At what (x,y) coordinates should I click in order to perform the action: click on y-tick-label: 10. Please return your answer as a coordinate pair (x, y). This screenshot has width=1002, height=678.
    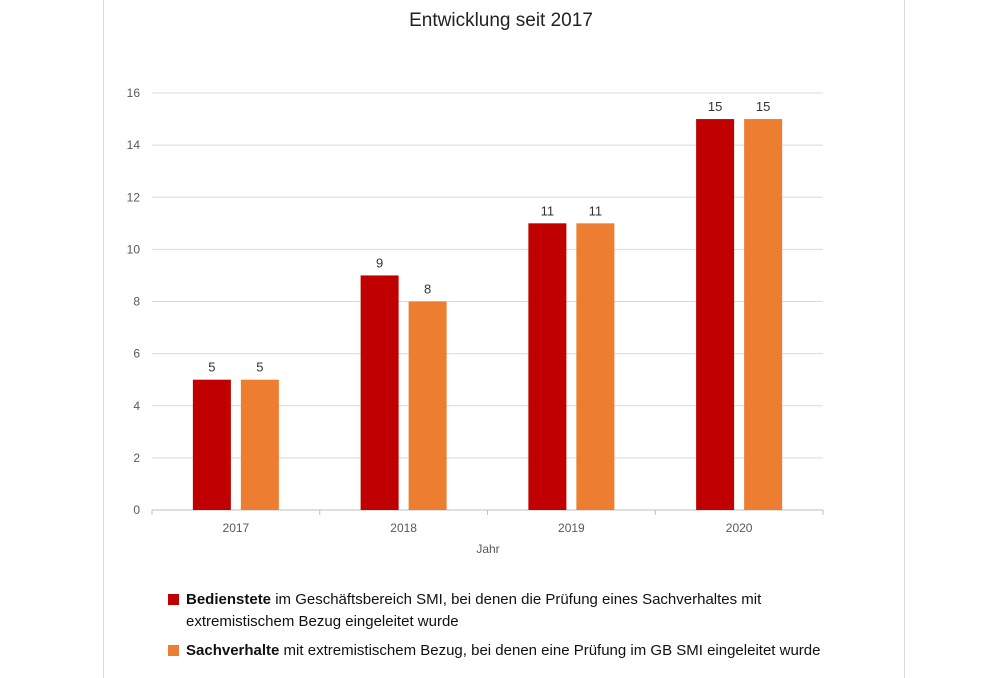
    Looking at the image, I should click on (134, 249).